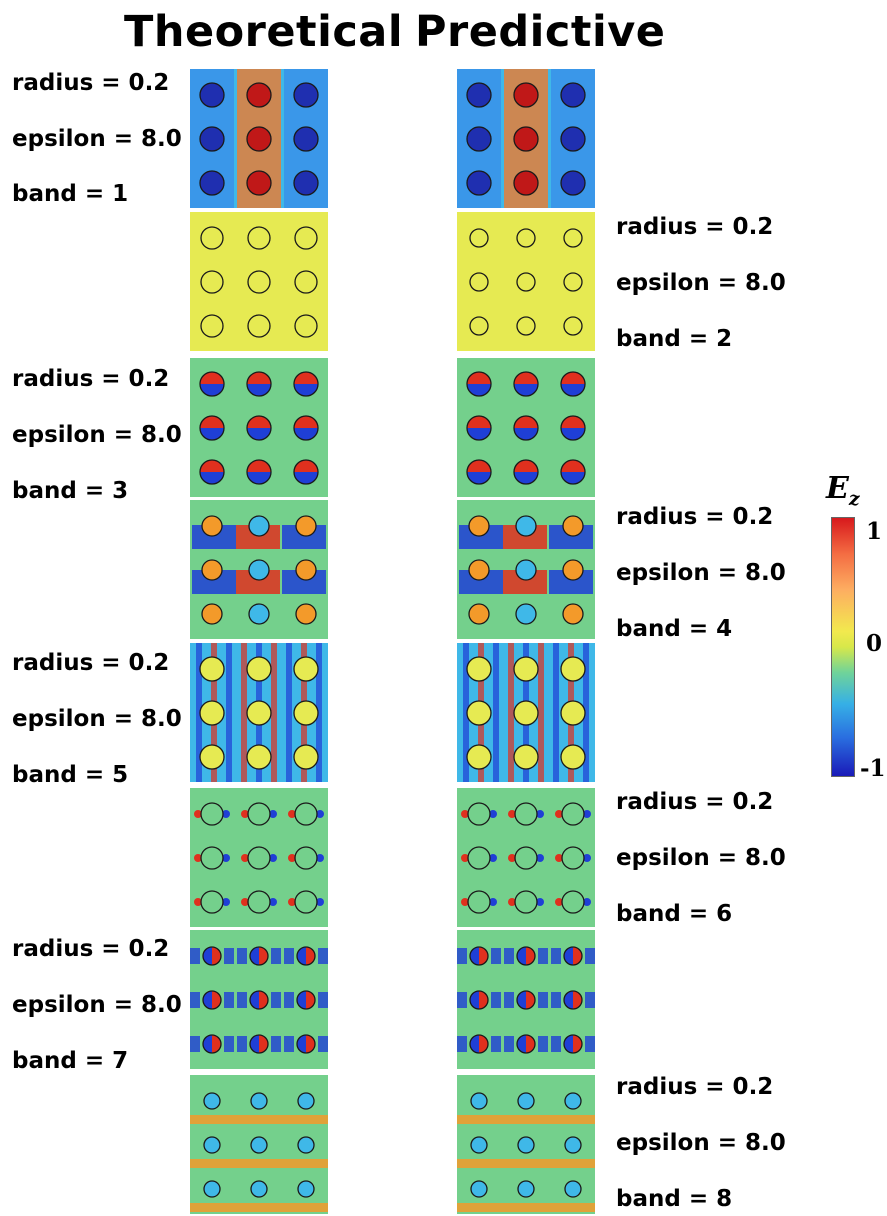 The width and height of the screenshot is (887, 1216). Describe the element at coordinates (843, 491) in the screenshot. I see `colorbar-title: Ez` at that location.